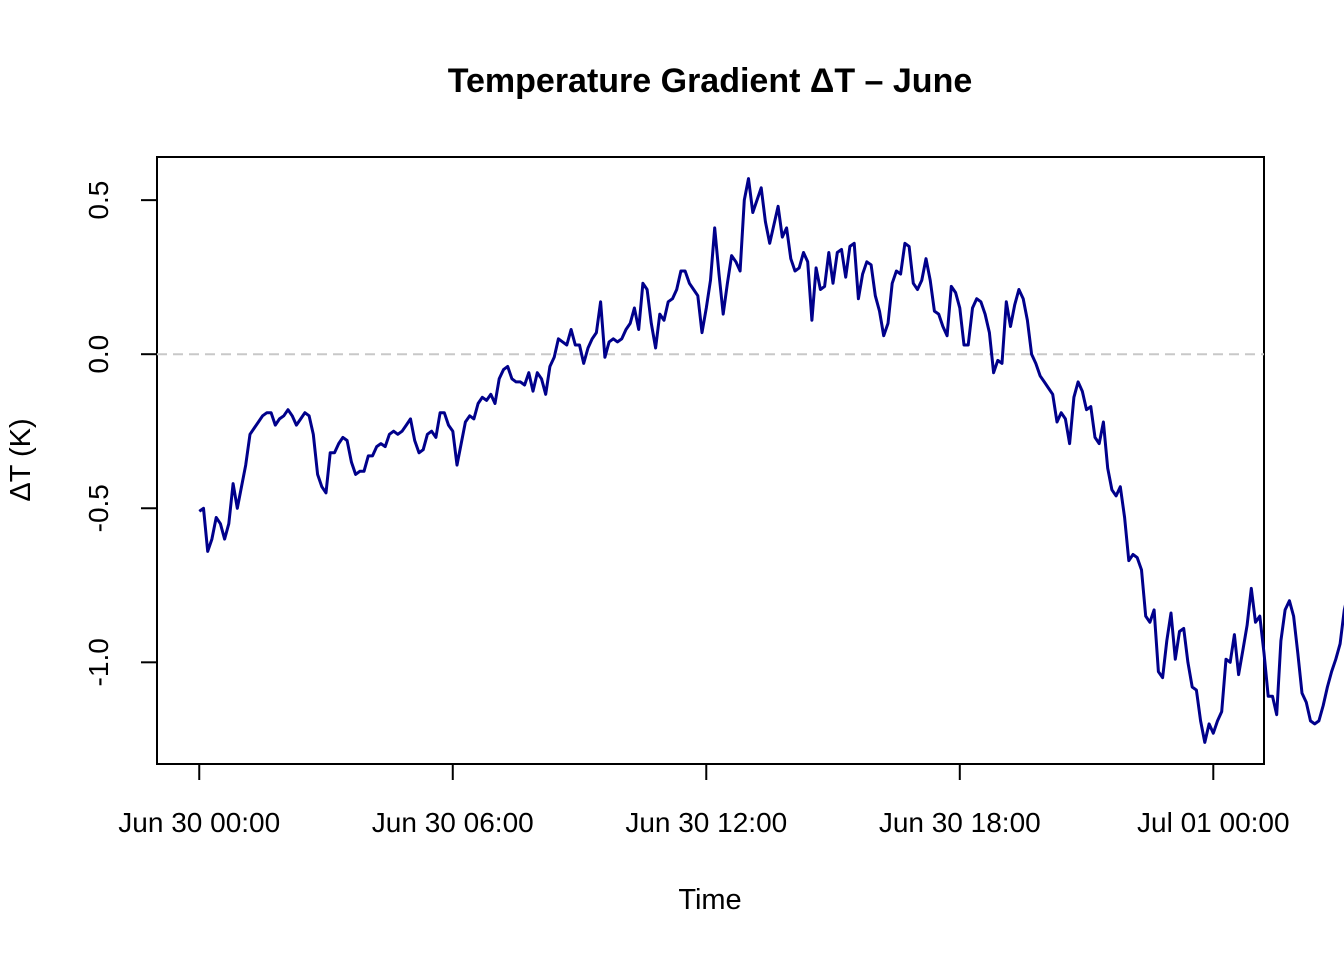  I want to click on x-tick-label: Jun 30 06:00, so click(453, 822).